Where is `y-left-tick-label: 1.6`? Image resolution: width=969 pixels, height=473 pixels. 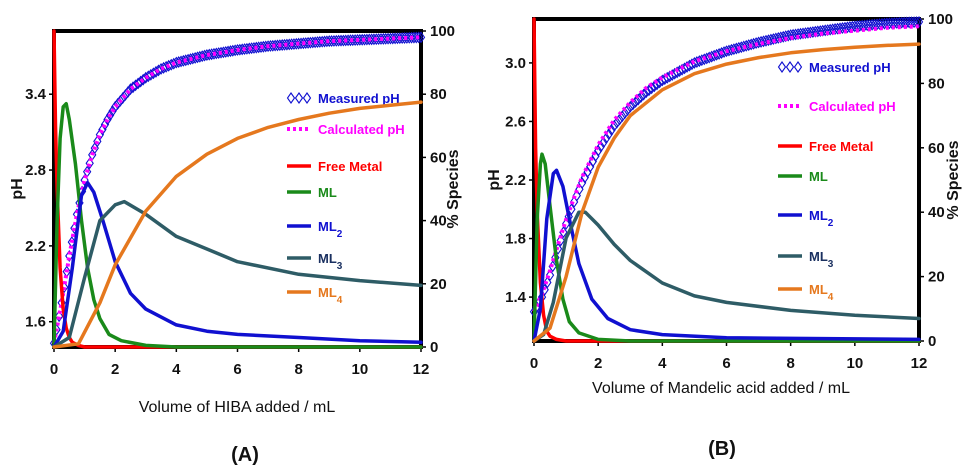
y-left-tick-label: 1.6 is located at coordinates (35, 322).